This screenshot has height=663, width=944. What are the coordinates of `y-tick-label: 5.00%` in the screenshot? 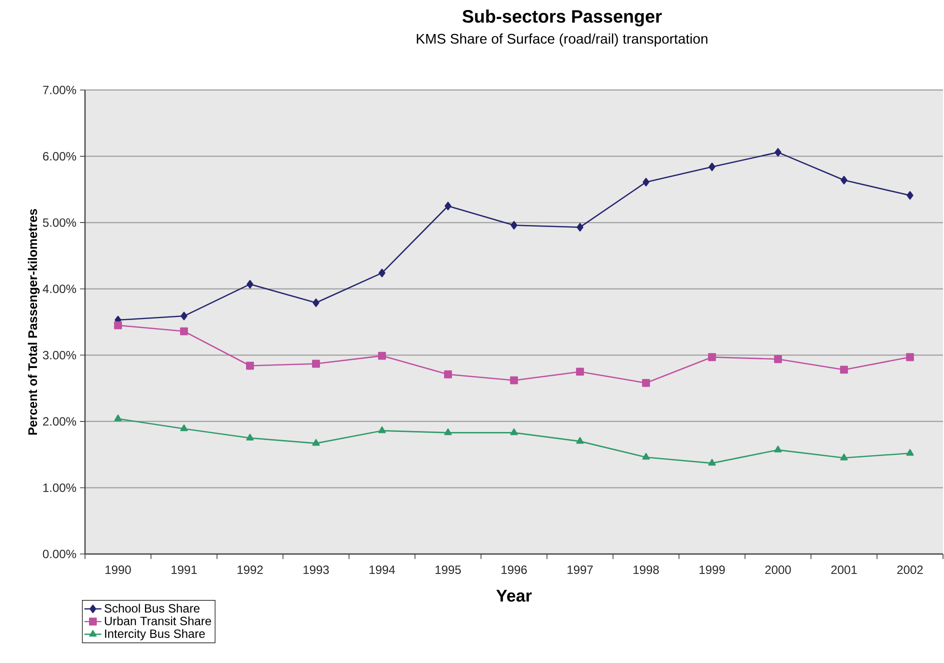 It's located at (59, 222).